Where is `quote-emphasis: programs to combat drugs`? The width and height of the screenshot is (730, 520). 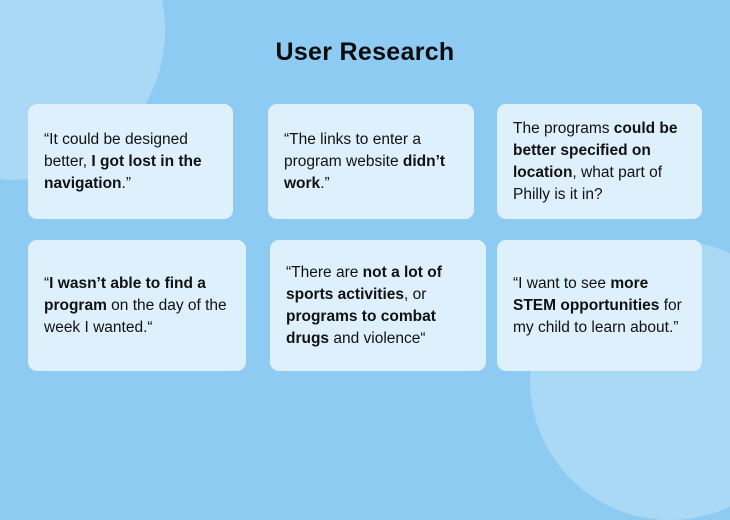
quote-emphasis: programs to combat drugs is located at coordinates (361, 327).